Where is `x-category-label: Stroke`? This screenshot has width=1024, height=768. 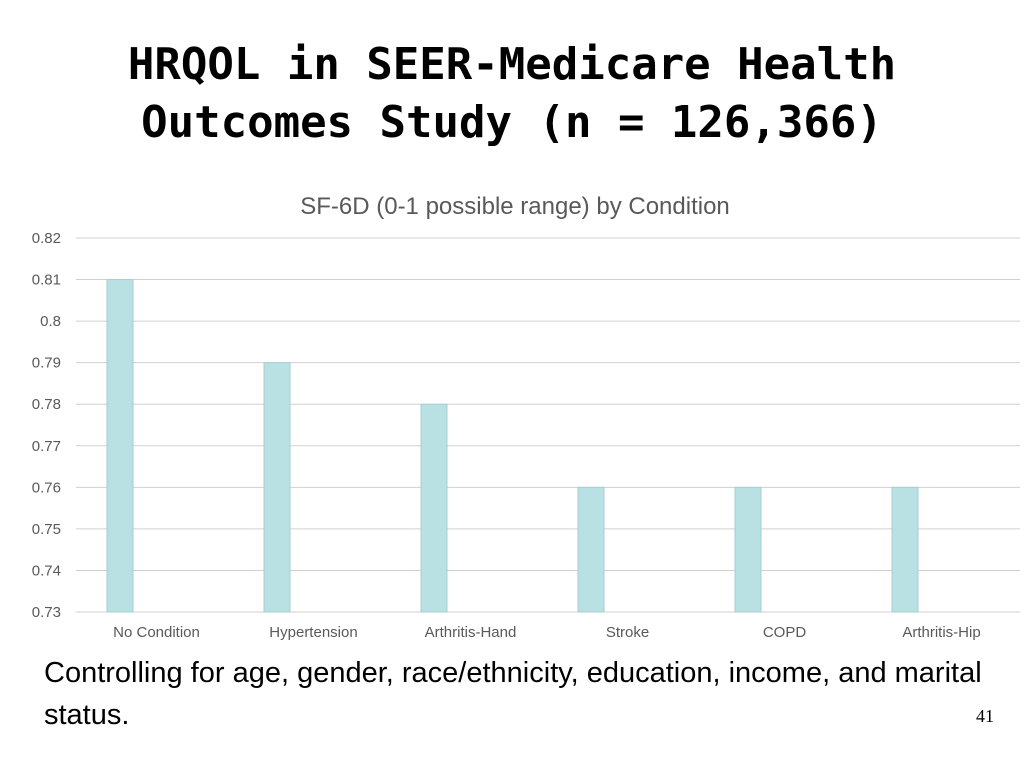 x-category-label: Stroke is located at coordinates (627, 632).